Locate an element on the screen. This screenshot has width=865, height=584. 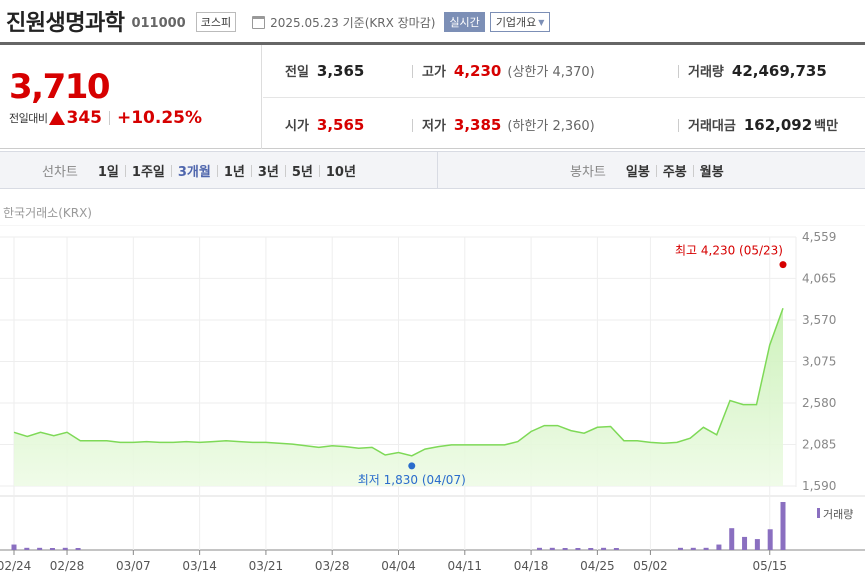
low-value: 3,385 is located at coordinates (477, 125).